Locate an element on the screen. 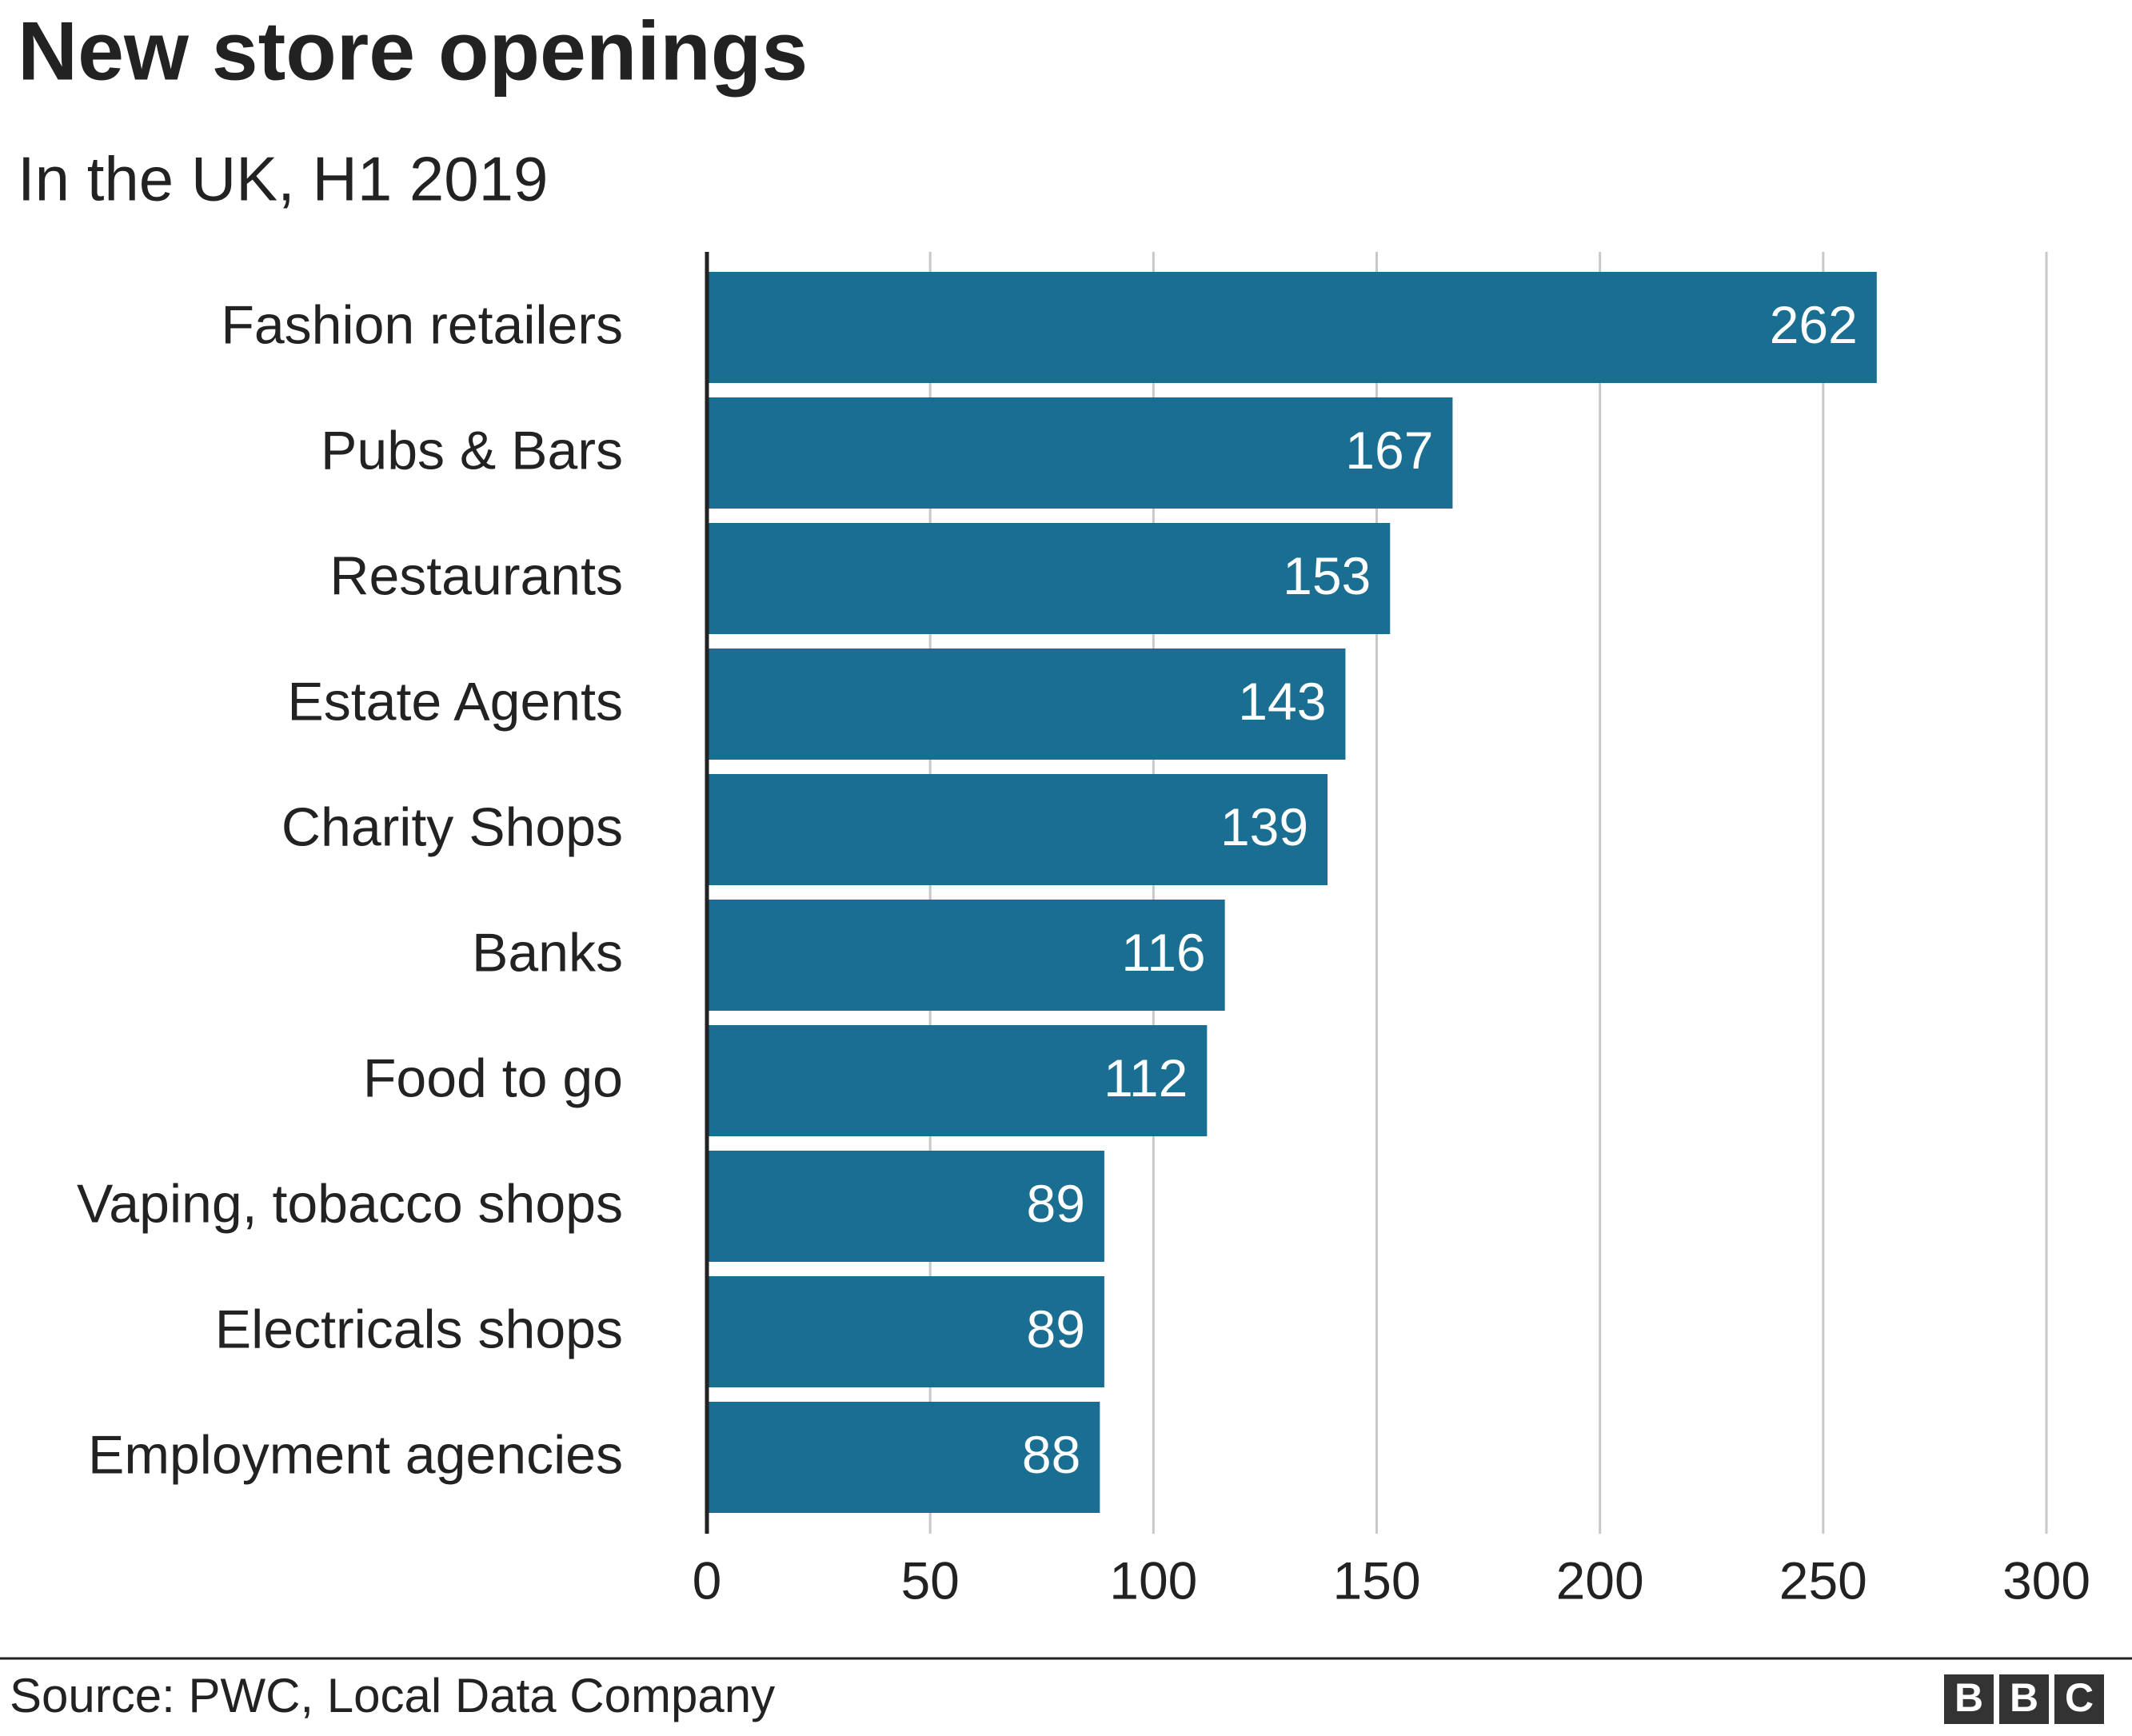  y-tick-label: Estate Agents is located at coordinates (455, 701).